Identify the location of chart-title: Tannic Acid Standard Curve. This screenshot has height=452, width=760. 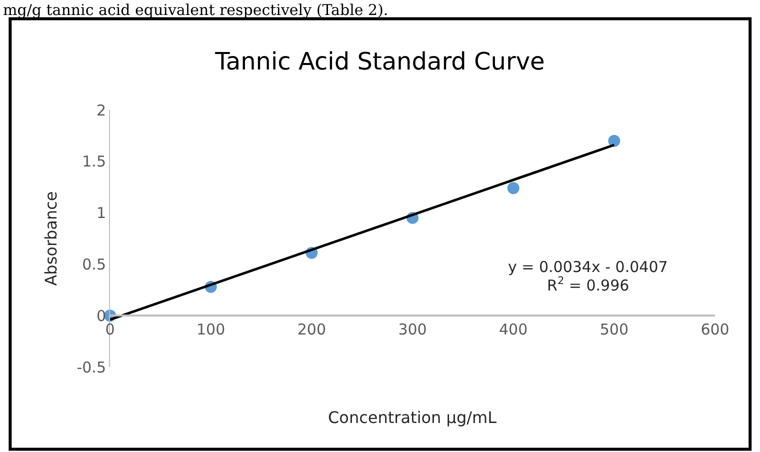
(379, 61).